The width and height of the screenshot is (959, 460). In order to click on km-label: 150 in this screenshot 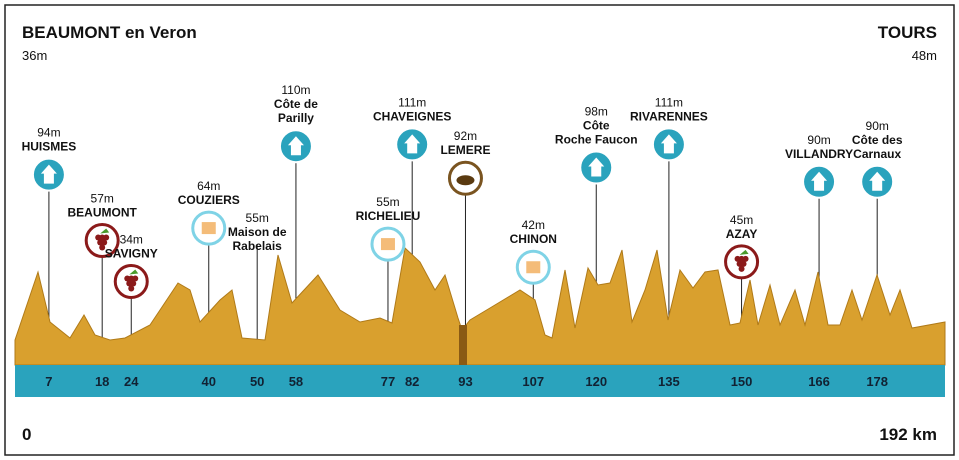, I will do `click(742, 381)`.